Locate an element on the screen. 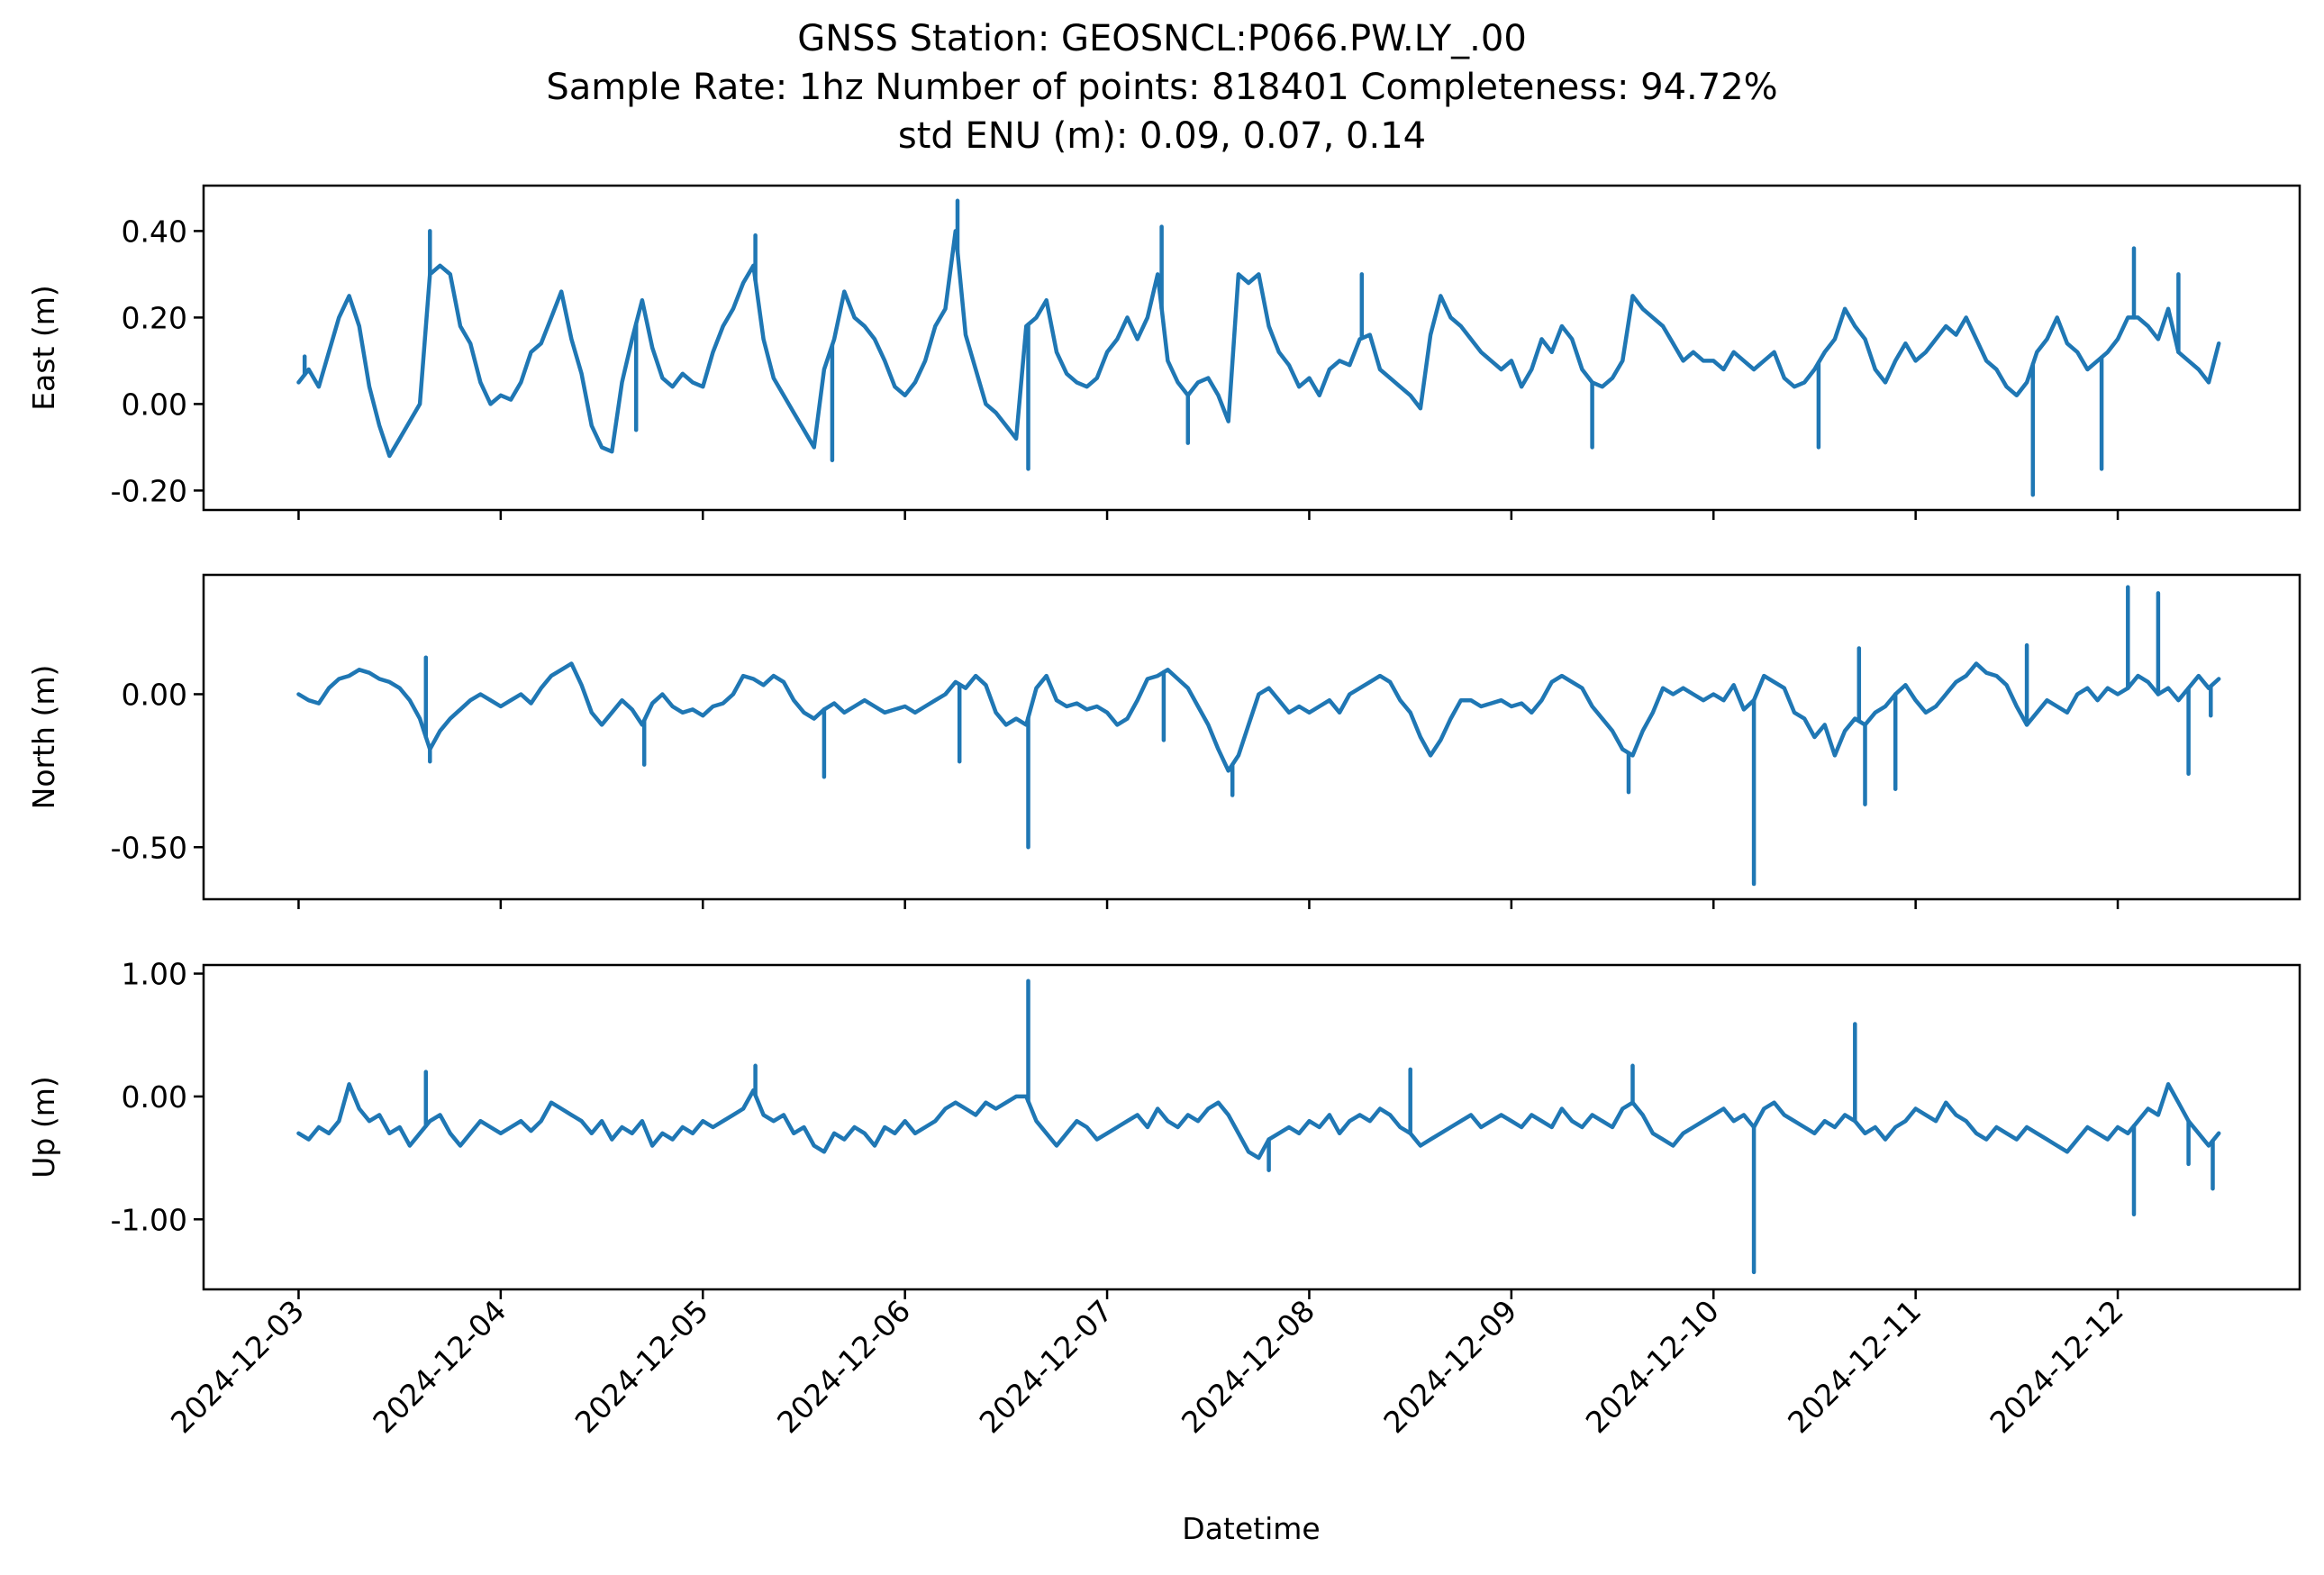 This screenshot has width=2324, height=1575. y-tick-label: -0.50 is located at coordinates (149, 847).